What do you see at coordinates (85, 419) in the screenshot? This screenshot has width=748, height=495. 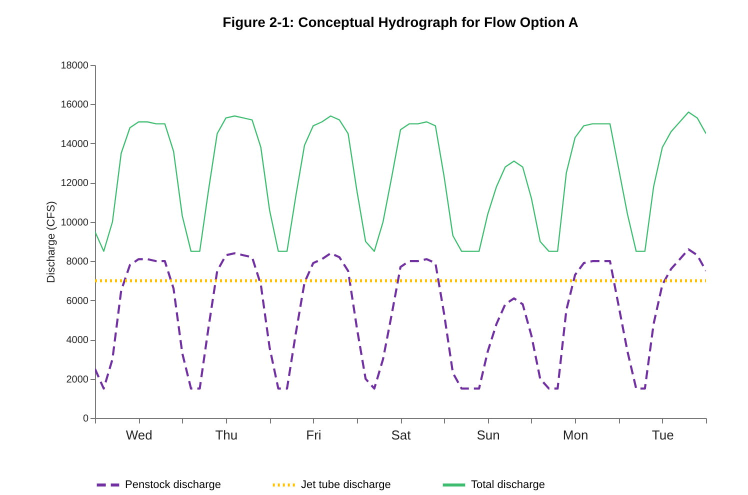 I see `y-tick-label: 0` at bounding box center [85, 419].